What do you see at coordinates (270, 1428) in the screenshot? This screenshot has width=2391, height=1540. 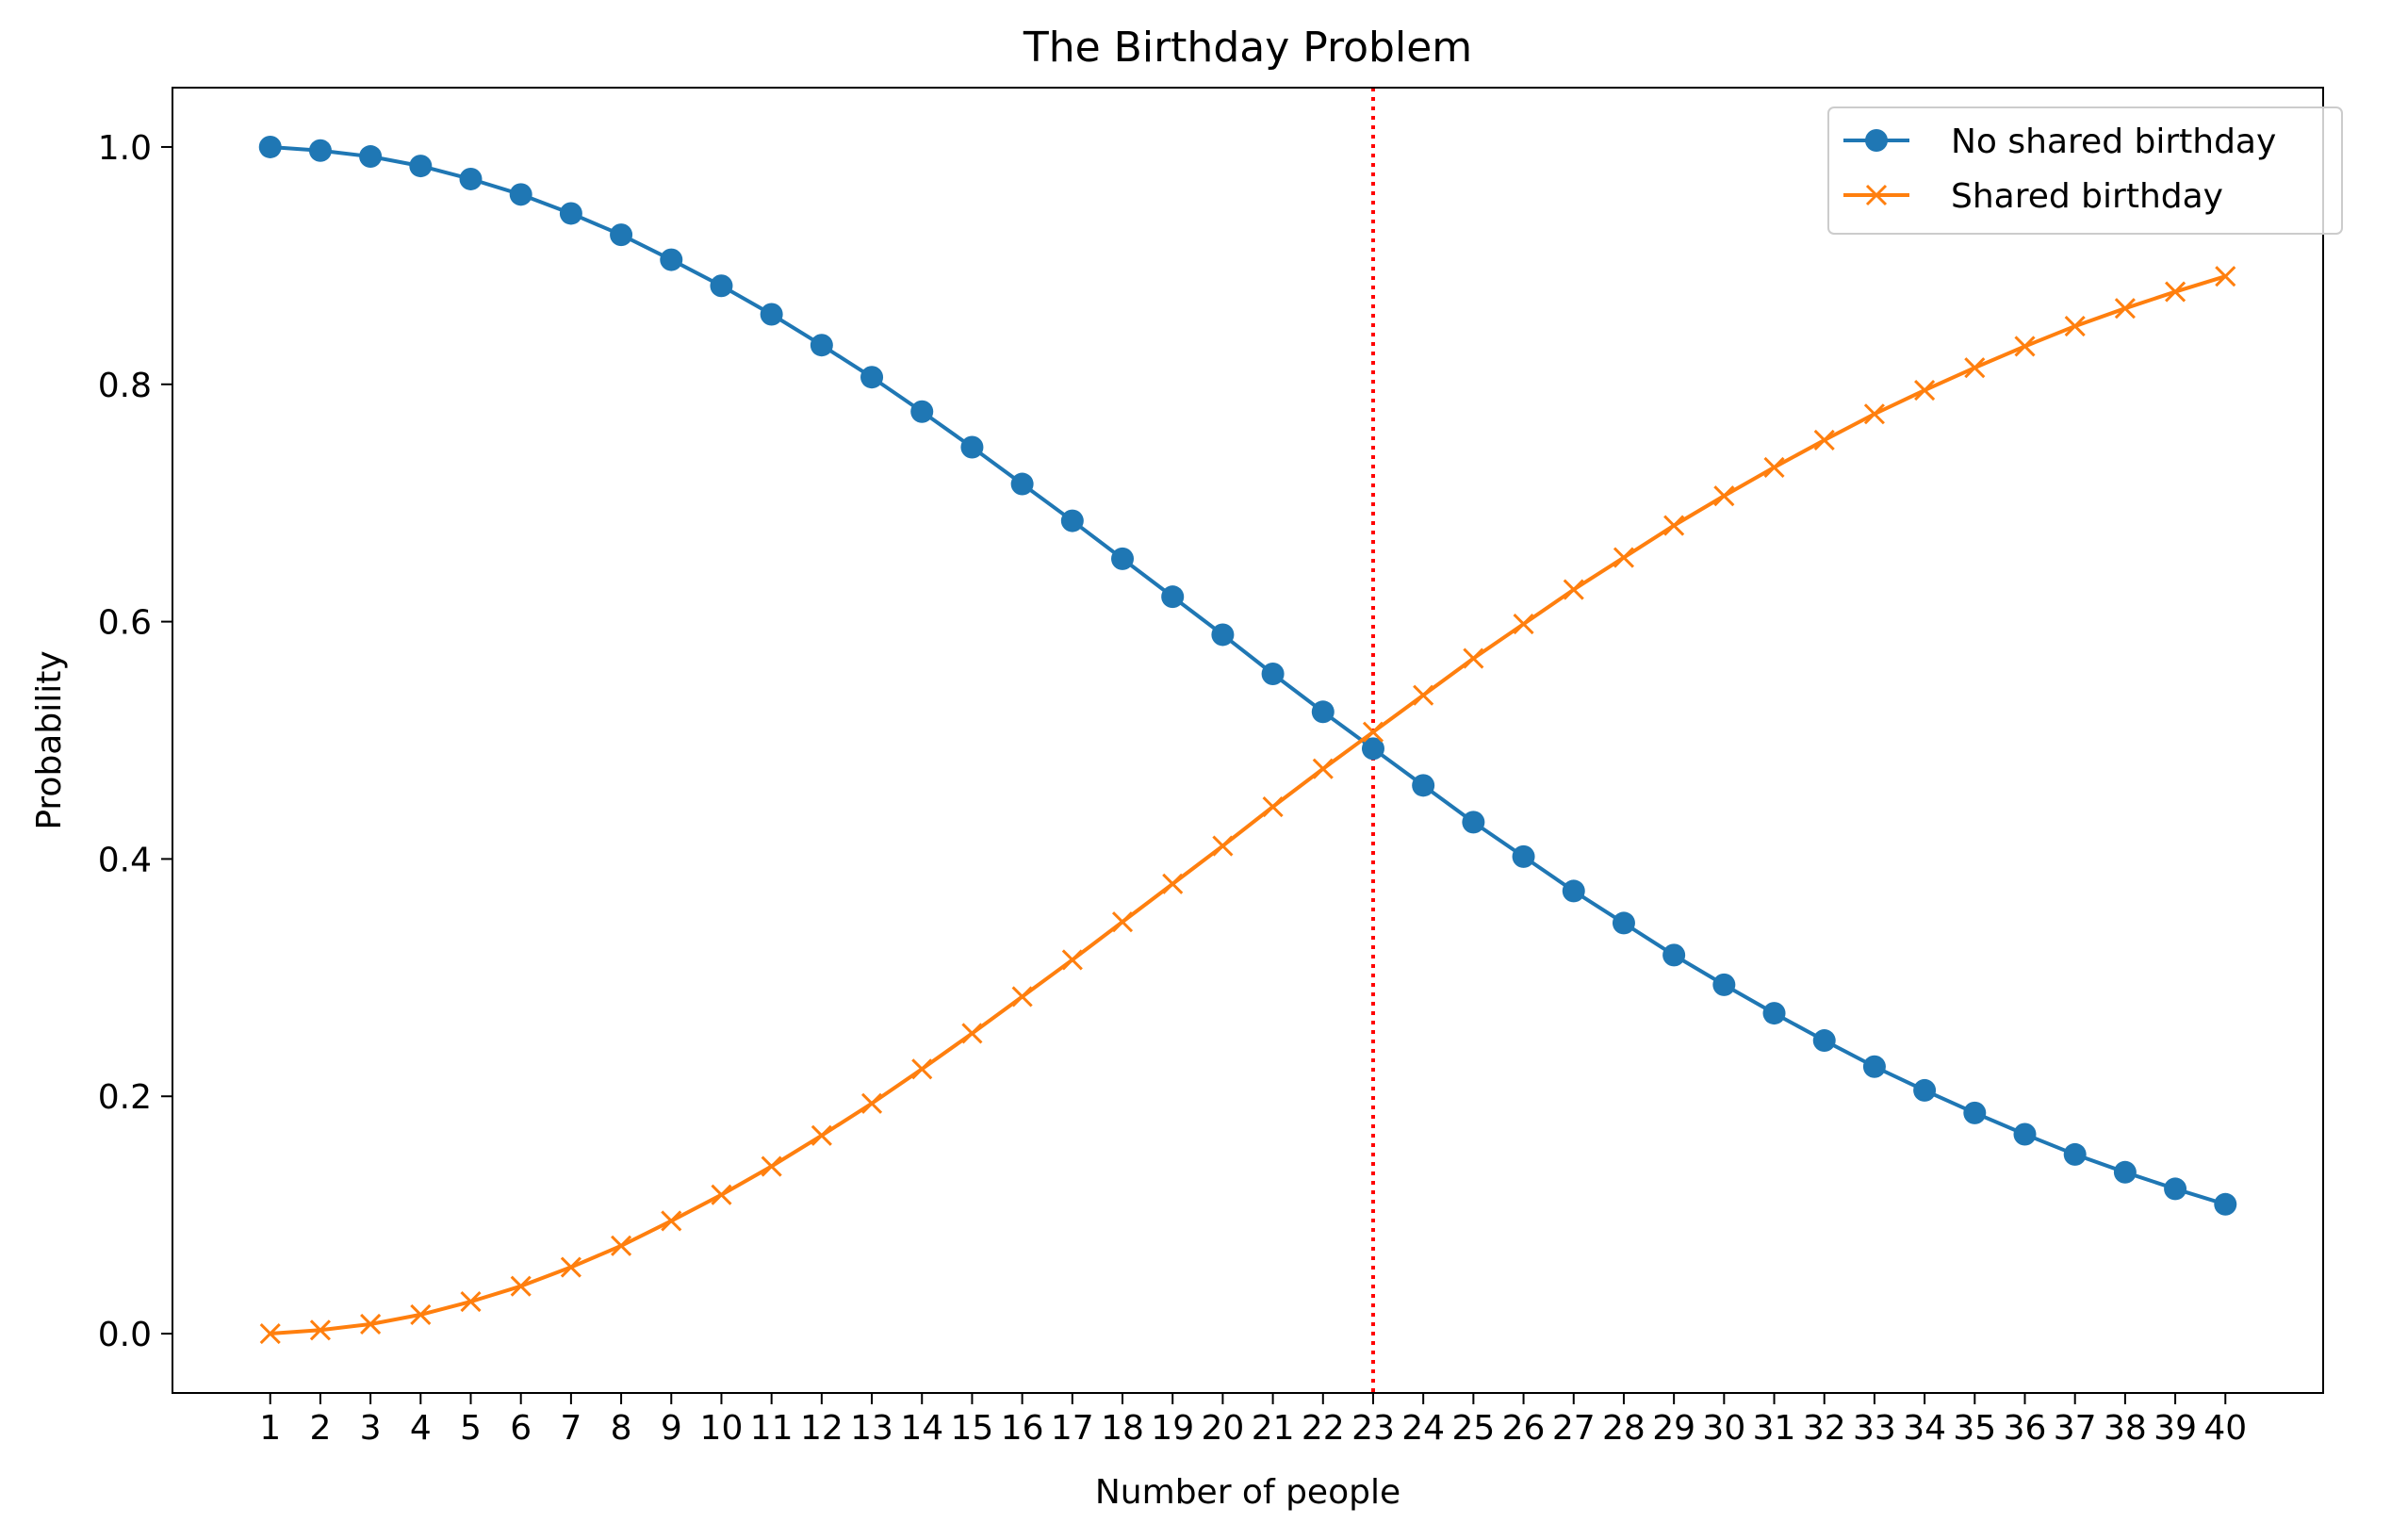 I see `x-tick-label: 1` at bounding box center [270, 1428].